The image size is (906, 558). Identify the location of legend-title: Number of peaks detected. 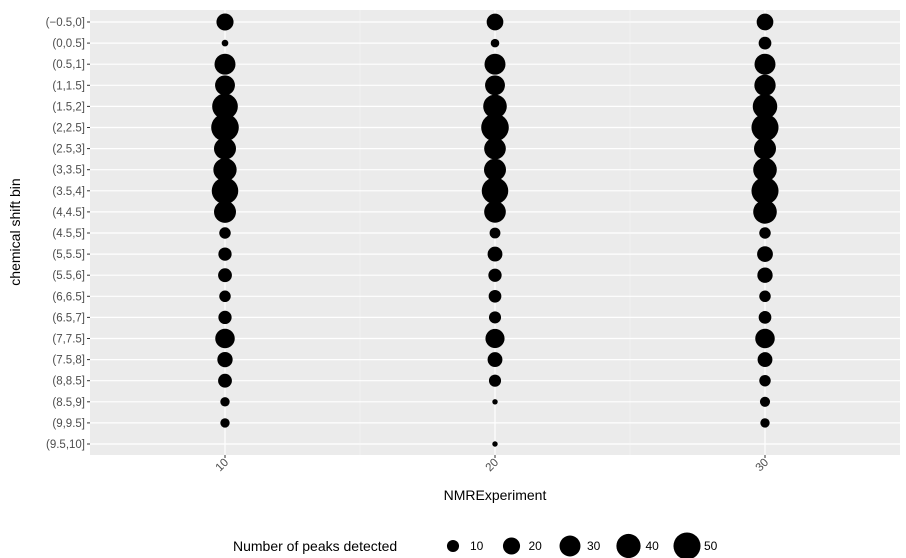
(315, 546).